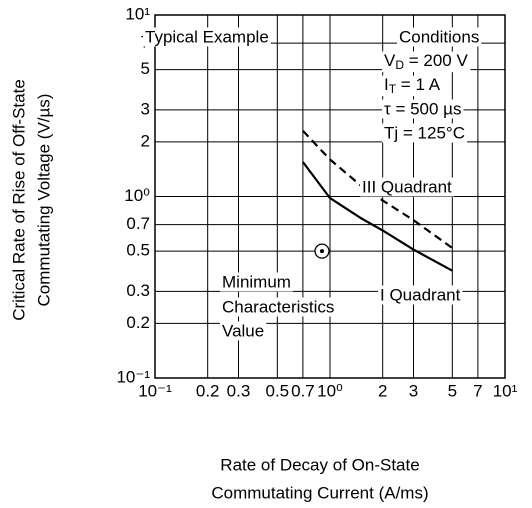 The width and height of the screenshot is (532, 508). What do you see at coordinates (155, 390) in the screenshot?
I see `x-tick-label: 10⁻¹` at bounding box center [155, 390].